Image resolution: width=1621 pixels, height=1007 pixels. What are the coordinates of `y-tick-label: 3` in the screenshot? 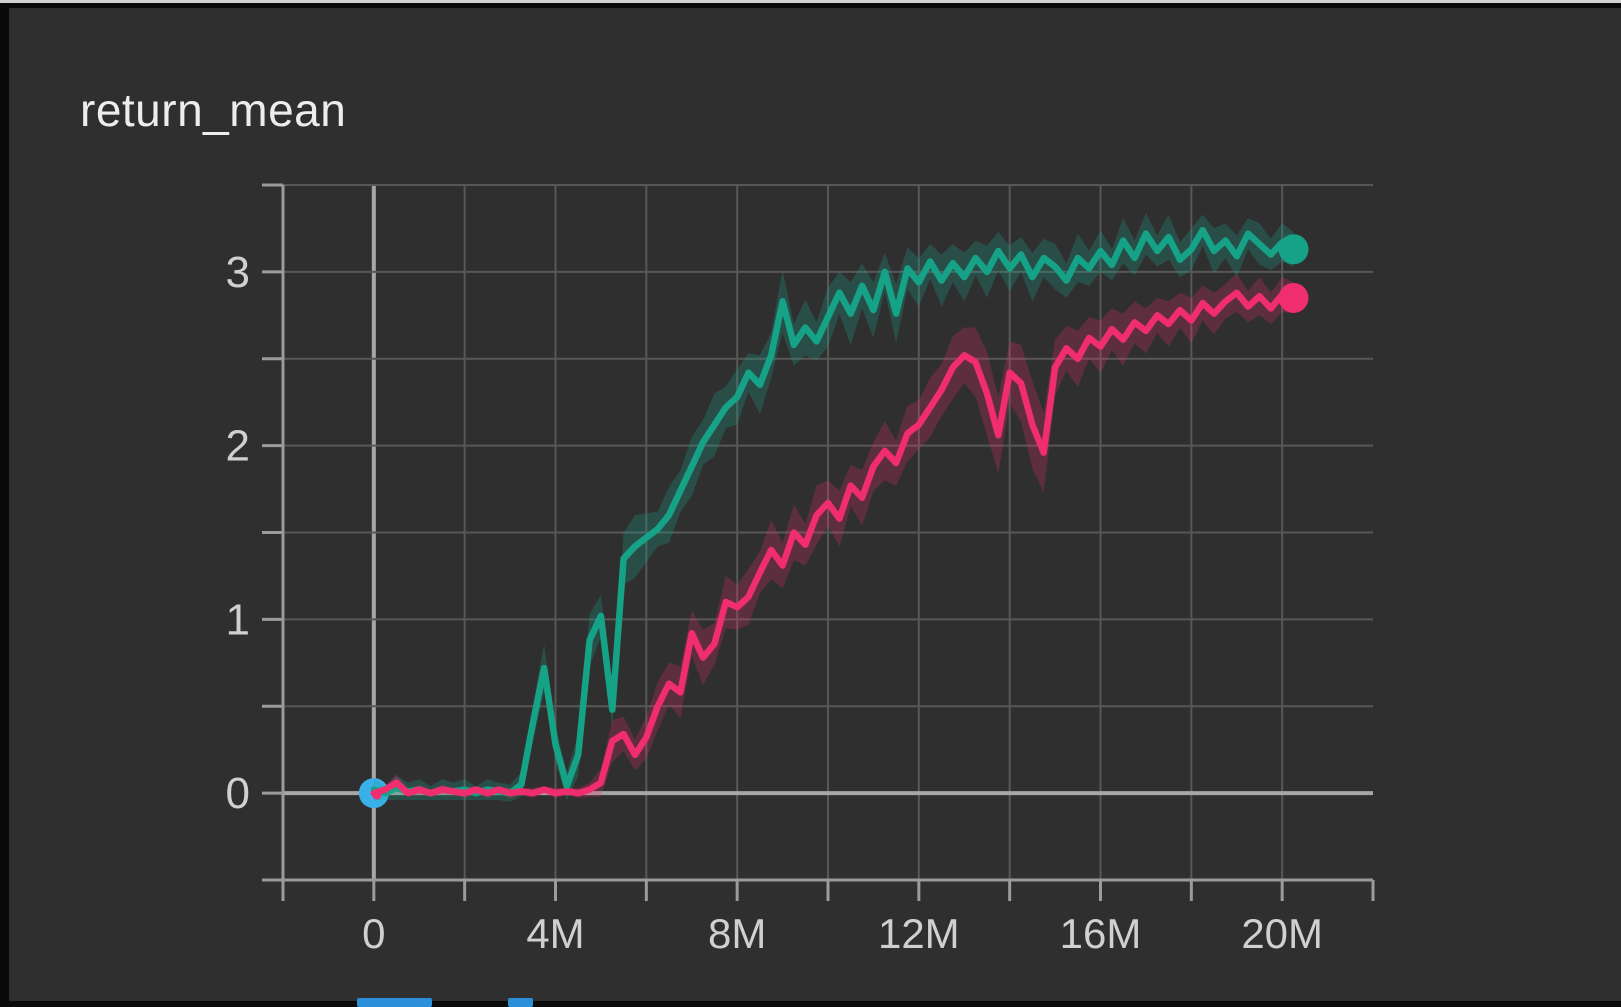 It's located at (238, 272).